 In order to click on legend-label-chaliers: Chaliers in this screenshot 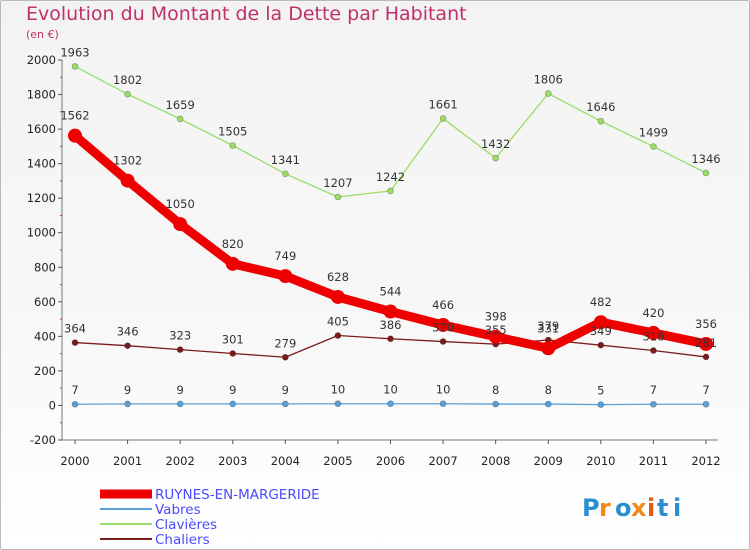, I will do `click(182, 540)`.